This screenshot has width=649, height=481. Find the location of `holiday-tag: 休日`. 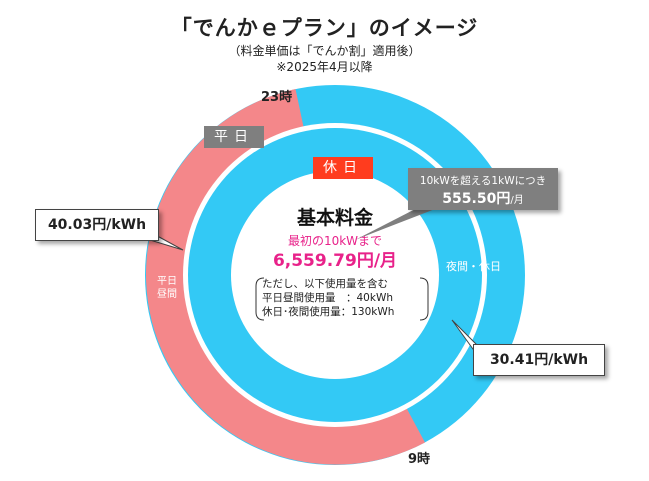

holiday-tag: 休日 is located at coordinates (343, 168).